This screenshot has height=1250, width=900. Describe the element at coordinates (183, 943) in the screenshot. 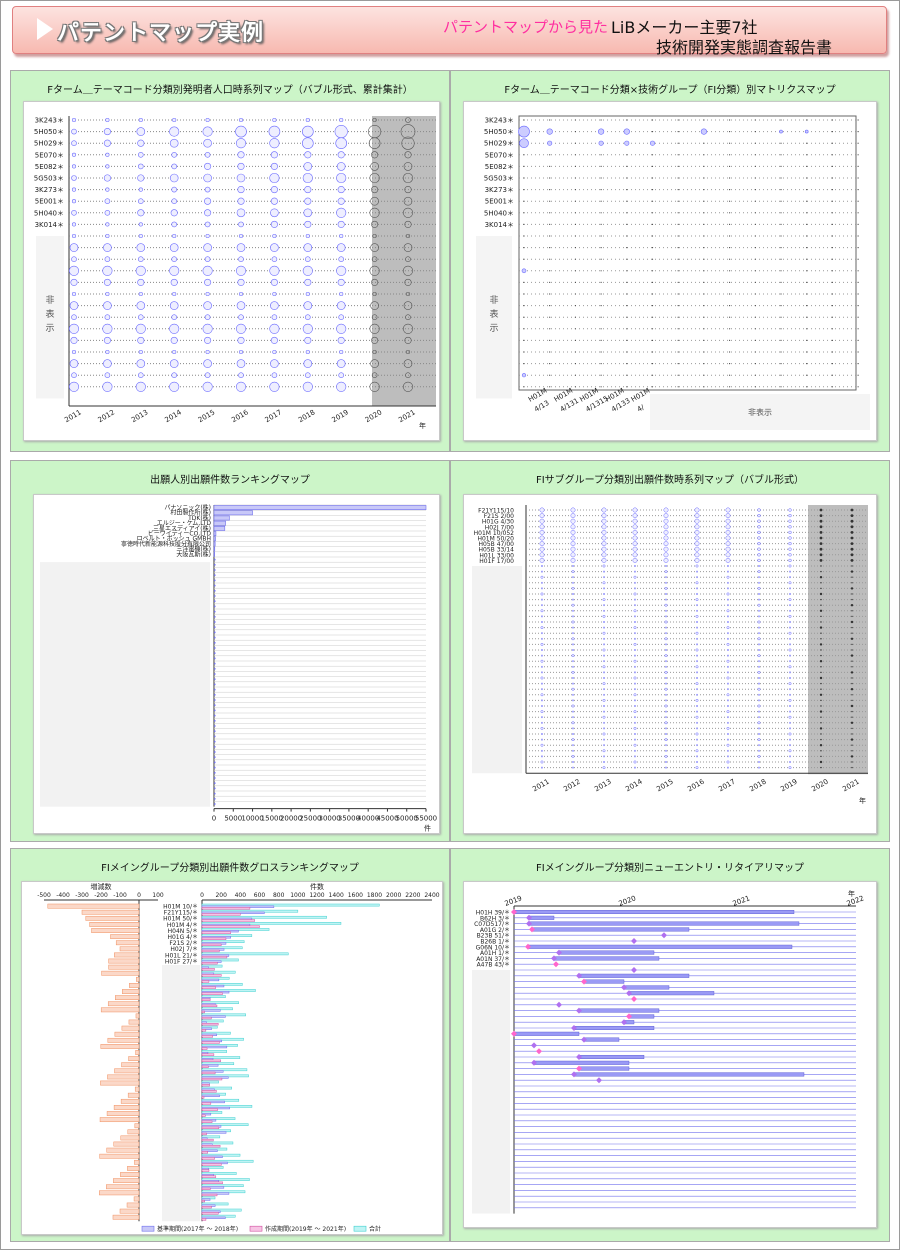

I see `y-tick-label: F21S 2/＊` at that location.